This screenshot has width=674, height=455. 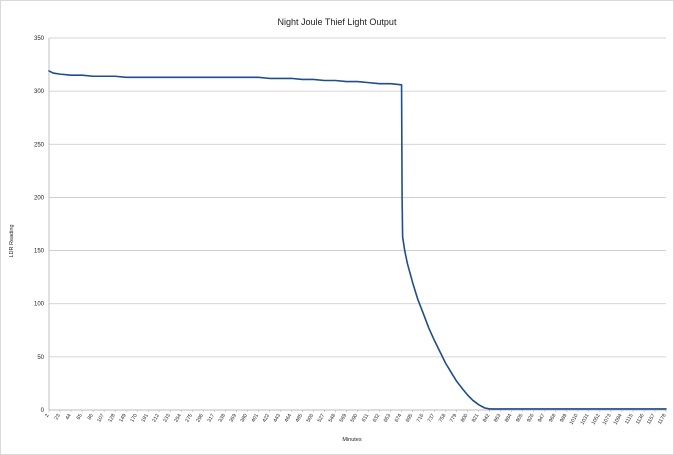 I want to click on x-tick-label: 1157, so click(x=651, y=419).